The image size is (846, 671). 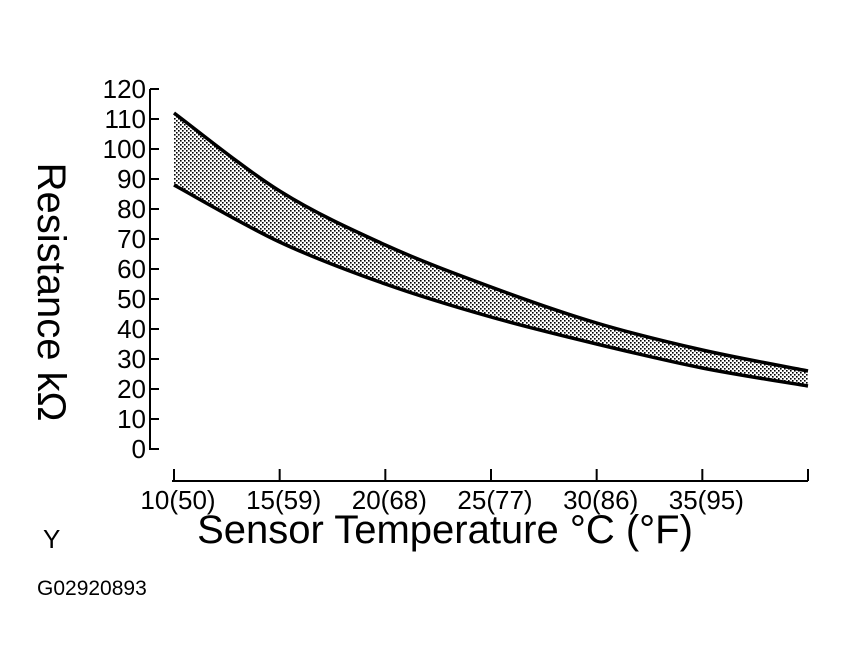 I want to click on y-tick-label: 60, so click(x=131, y=269).